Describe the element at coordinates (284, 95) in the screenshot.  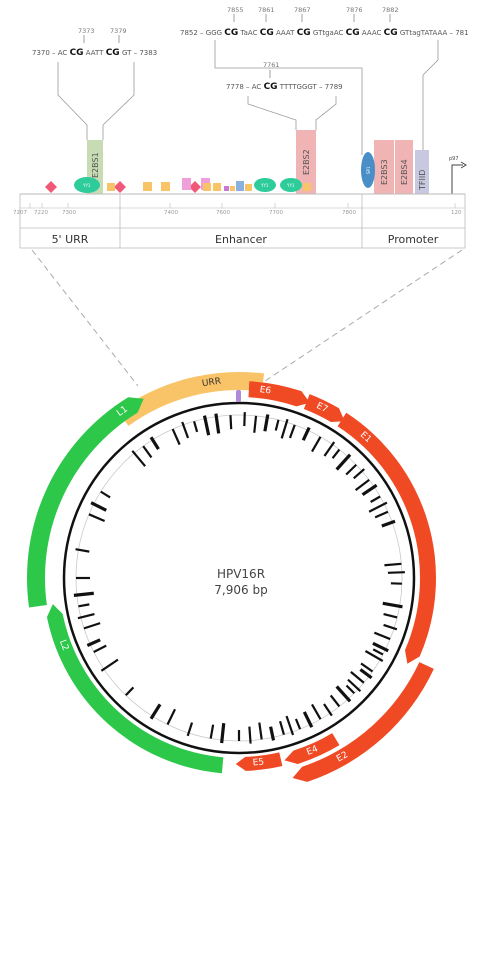
I see `site2-annotation: 7761 7778 – AC CG TTTTGGGT – 7789` at that location.